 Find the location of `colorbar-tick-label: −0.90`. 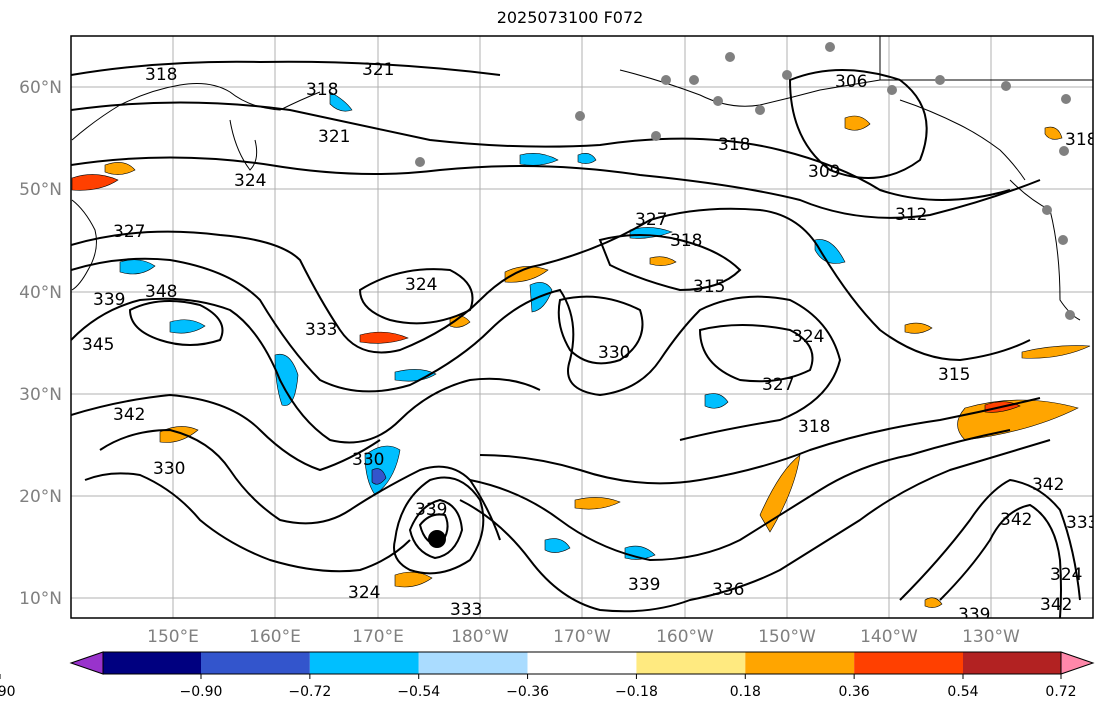

colorbar-tick-label: −0.90 is located at coordinates (201, 692).